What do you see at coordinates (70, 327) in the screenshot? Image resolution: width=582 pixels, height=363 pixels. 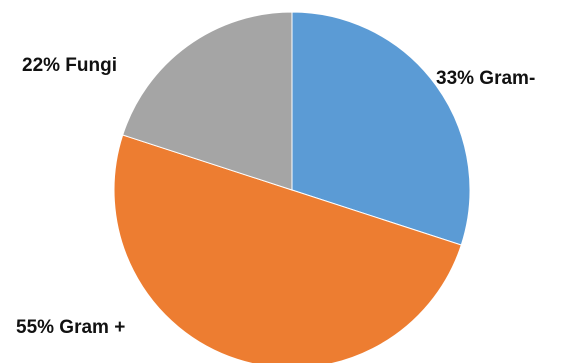 I see `slice-label-gram-positive: 55% Gram +` at bounding box center [70, 327].